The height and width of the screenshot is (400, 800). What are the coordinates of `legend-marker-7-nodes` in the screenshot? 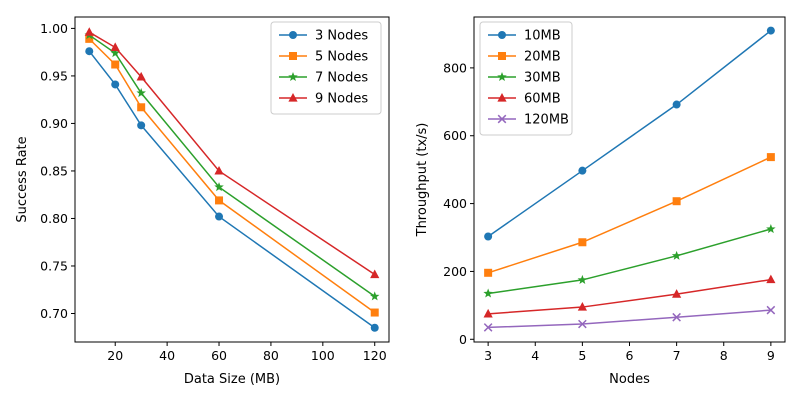 It's located at (293, 77).